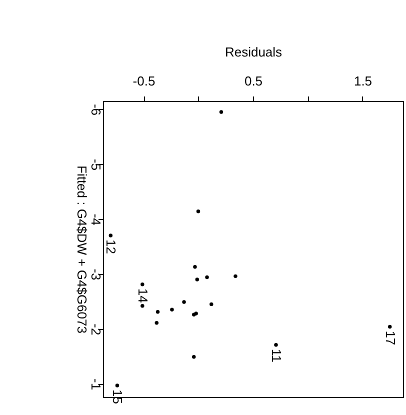  Describe the element at coordinates (111, 247) in the screenshot. I see `annotation: 12` at that location.